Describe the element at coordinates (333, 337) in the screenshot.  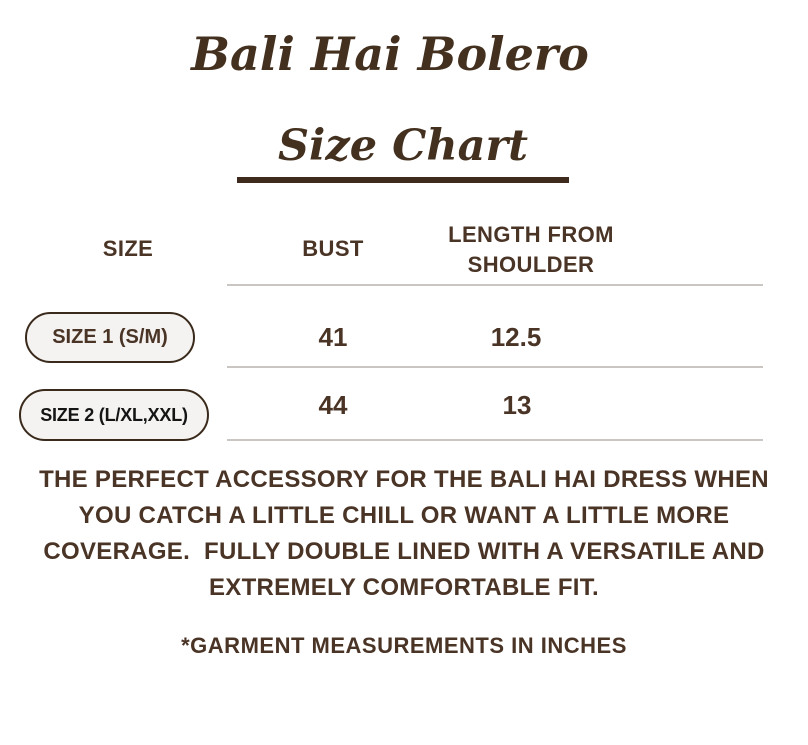
I see `bust-value-size-1: 41` at that location.